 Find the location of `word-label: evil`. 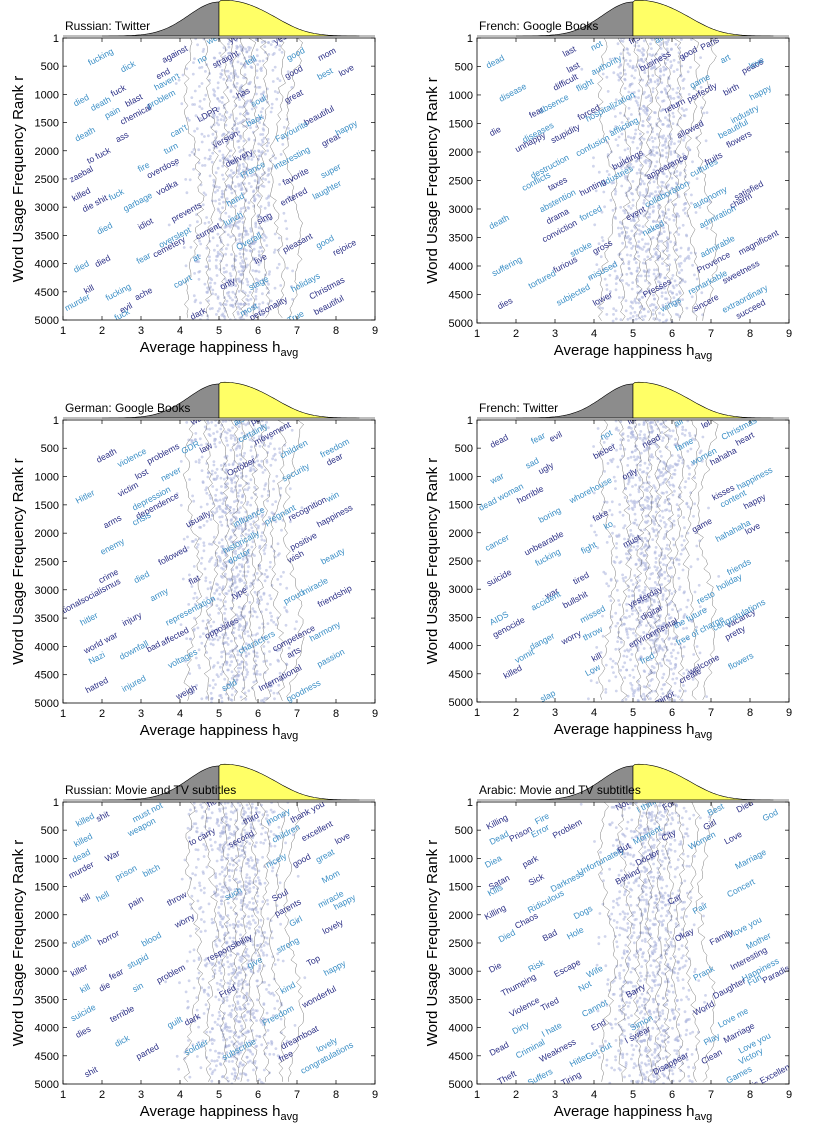

word-label: evil is located at coordinates (556, 436).